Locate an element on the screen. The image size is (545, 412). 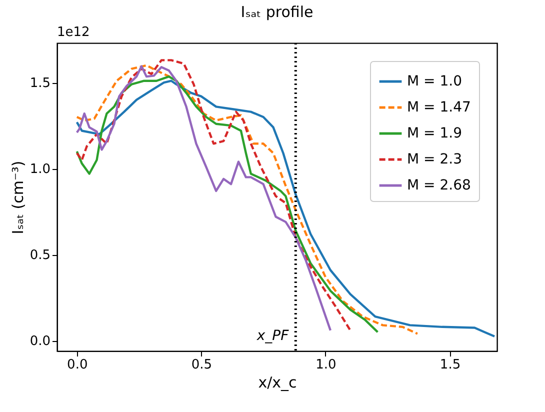
legend-label: M = 1.9 is located at coordinates (434, 134).